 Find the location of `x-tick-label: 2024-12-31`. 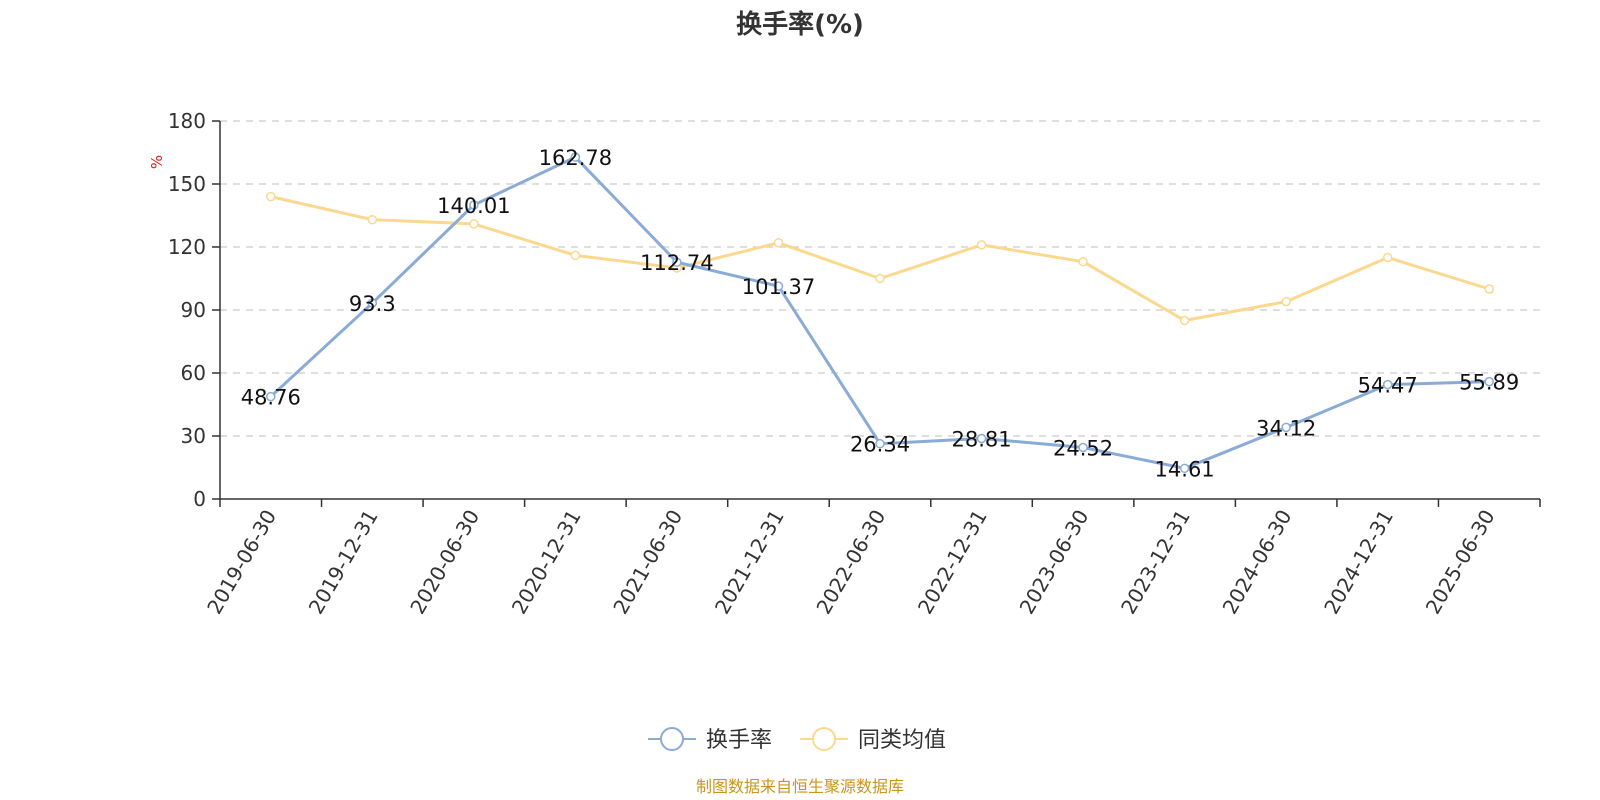

x-tick-label: 2024-12-31 is located at coordinates (1358, 562).